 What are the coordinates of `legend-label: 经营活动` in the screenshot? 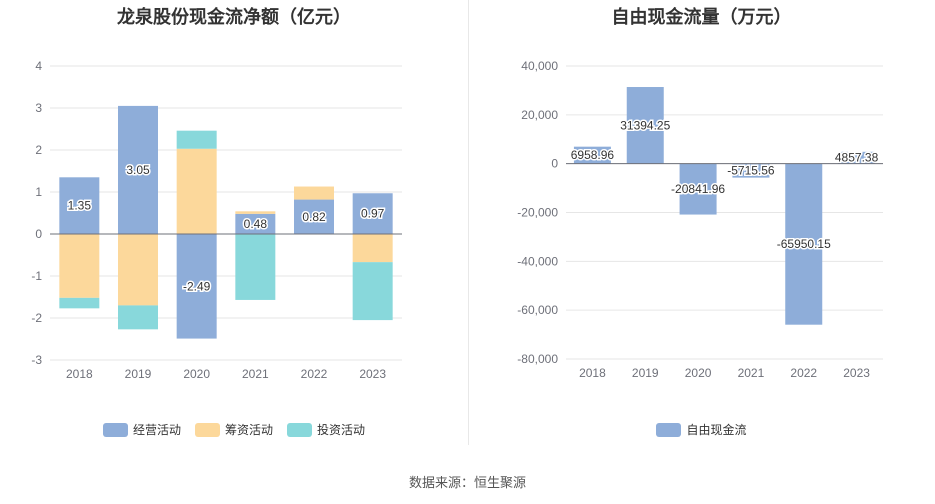 It's located at (156, 430).